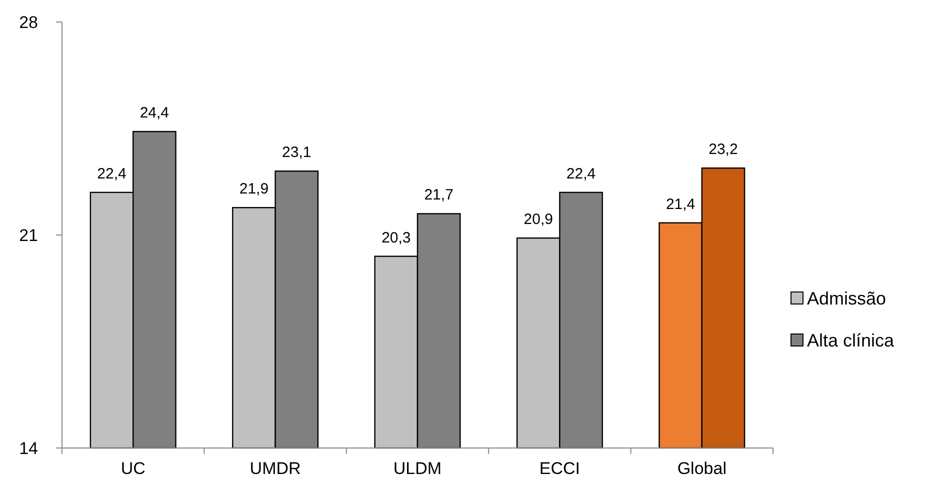 This screenshot has width=933, height=496. What do you see at coordinates (538, 219) in the screenshot?
I see `data-label: 20,9` at bounding box center [538, 219].